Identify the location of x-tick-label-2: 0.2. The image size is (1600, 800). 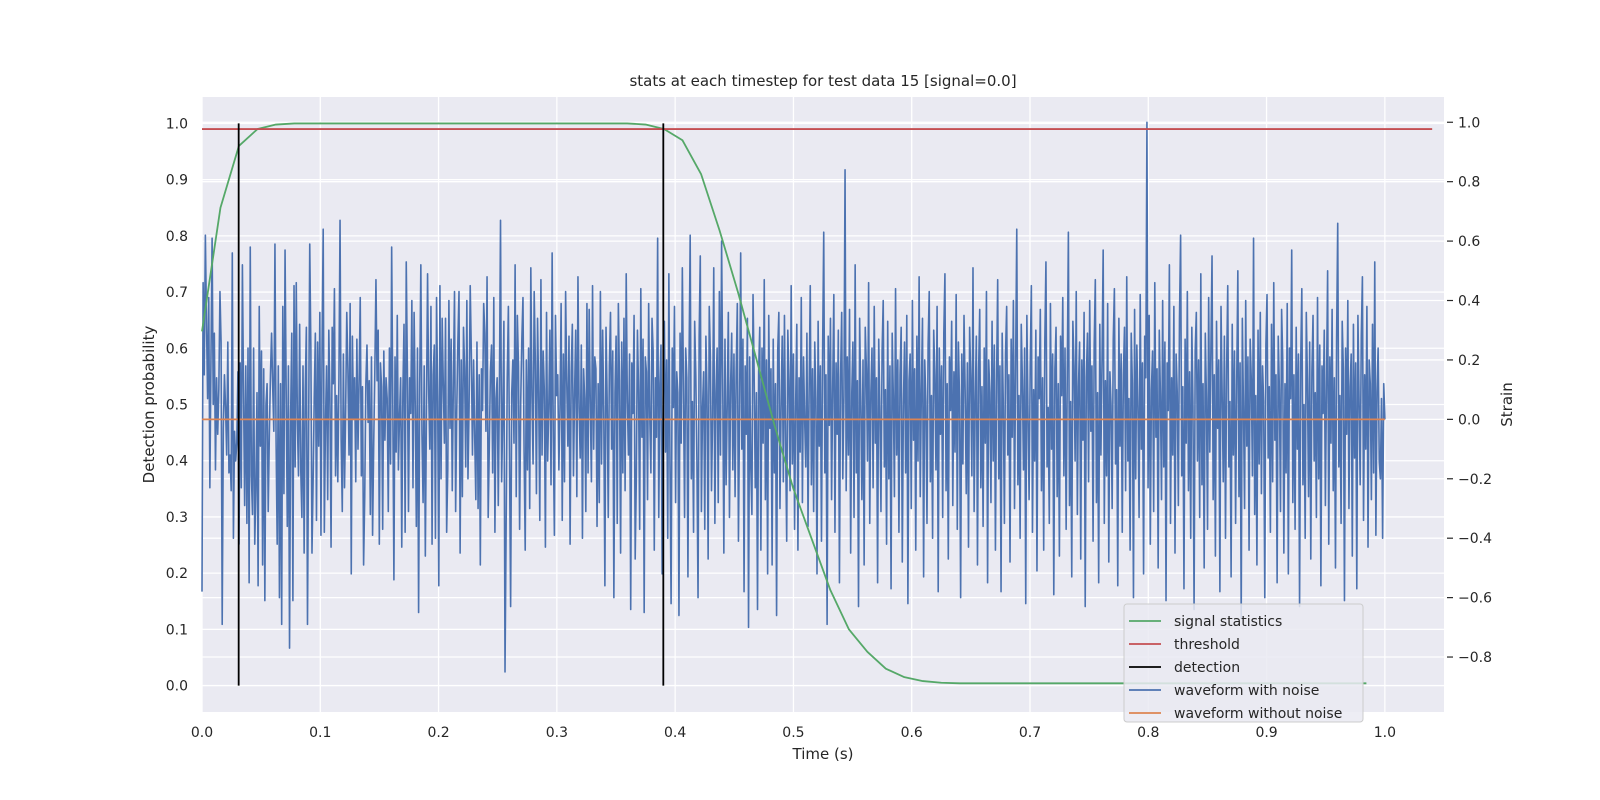
(438, 733).